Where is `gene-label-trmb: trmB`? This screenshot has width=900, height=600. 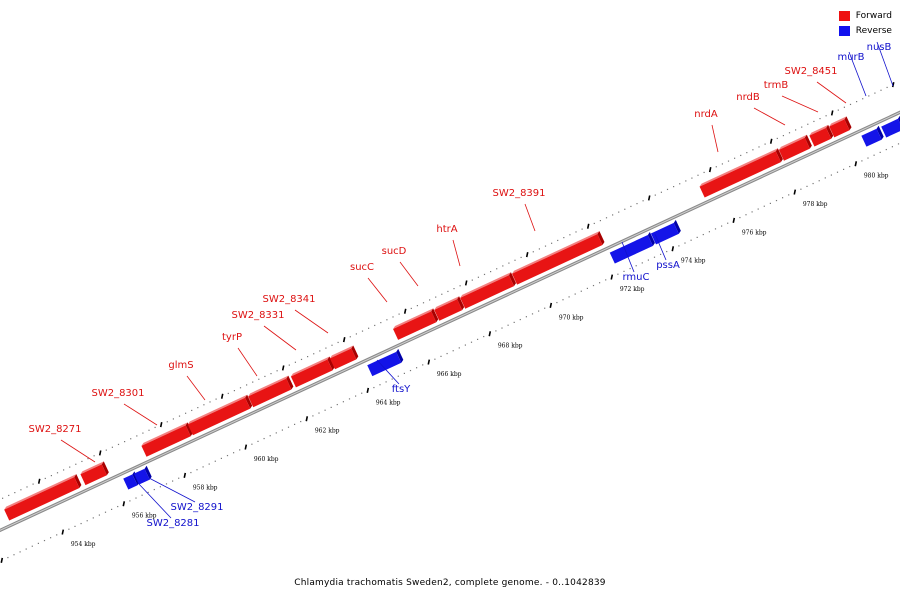 gene-label-trmb: trmB is located at coordinates (776, 85).